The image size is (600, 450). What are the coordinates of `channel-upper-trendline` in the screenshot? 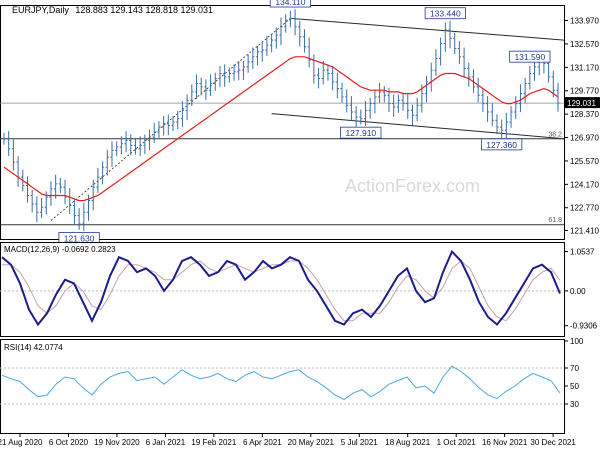 It's located at (427, 29).